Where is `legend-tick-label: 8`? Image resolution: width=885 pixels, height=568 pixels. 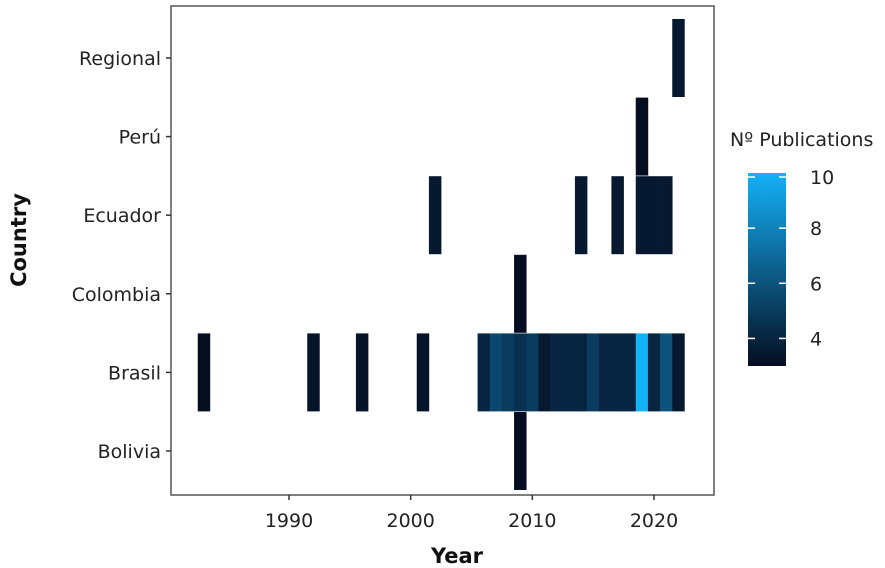 legend-tick-label: 8 is located at coordinates (816, 229).